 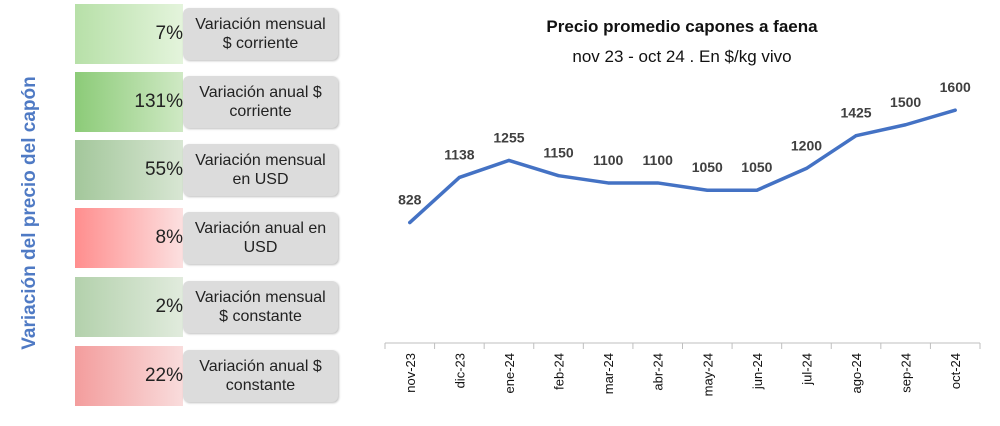 I want to click on card-variacion-mensual-usd: 55% Variación mensual en USD, so click(x=208, y=170).